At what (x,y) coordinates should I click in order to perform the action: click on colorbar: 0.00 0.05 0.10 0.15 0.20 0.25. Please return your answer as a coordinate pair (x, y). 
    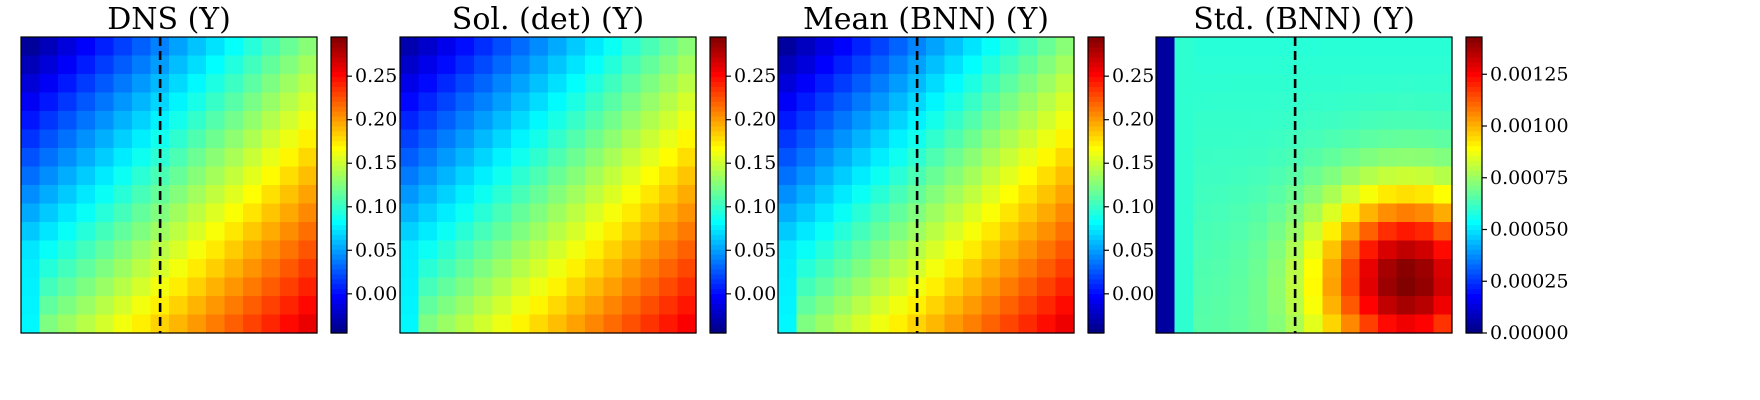
    Looking at the image, I should click on (1120, 185).